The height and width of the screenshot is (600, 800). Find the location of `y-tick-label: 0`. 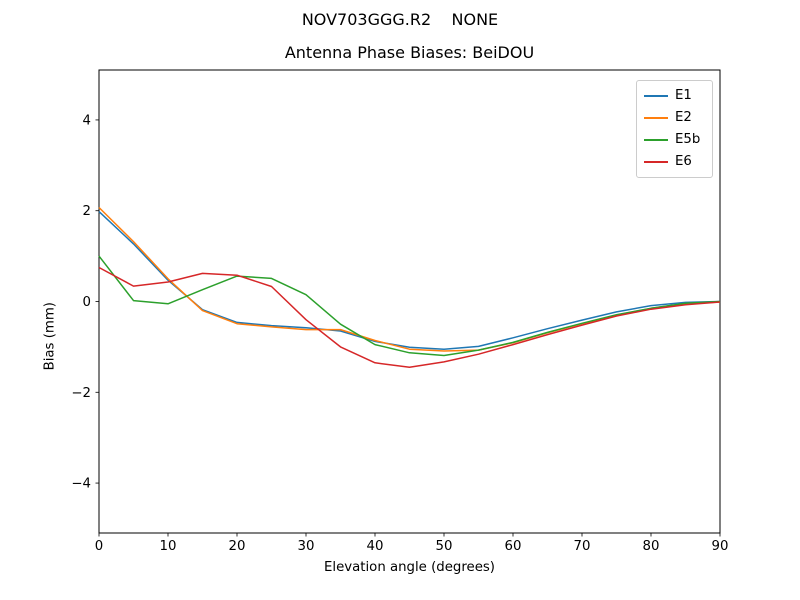

y-tick-label: 0 is located at coordinates (87, 302).